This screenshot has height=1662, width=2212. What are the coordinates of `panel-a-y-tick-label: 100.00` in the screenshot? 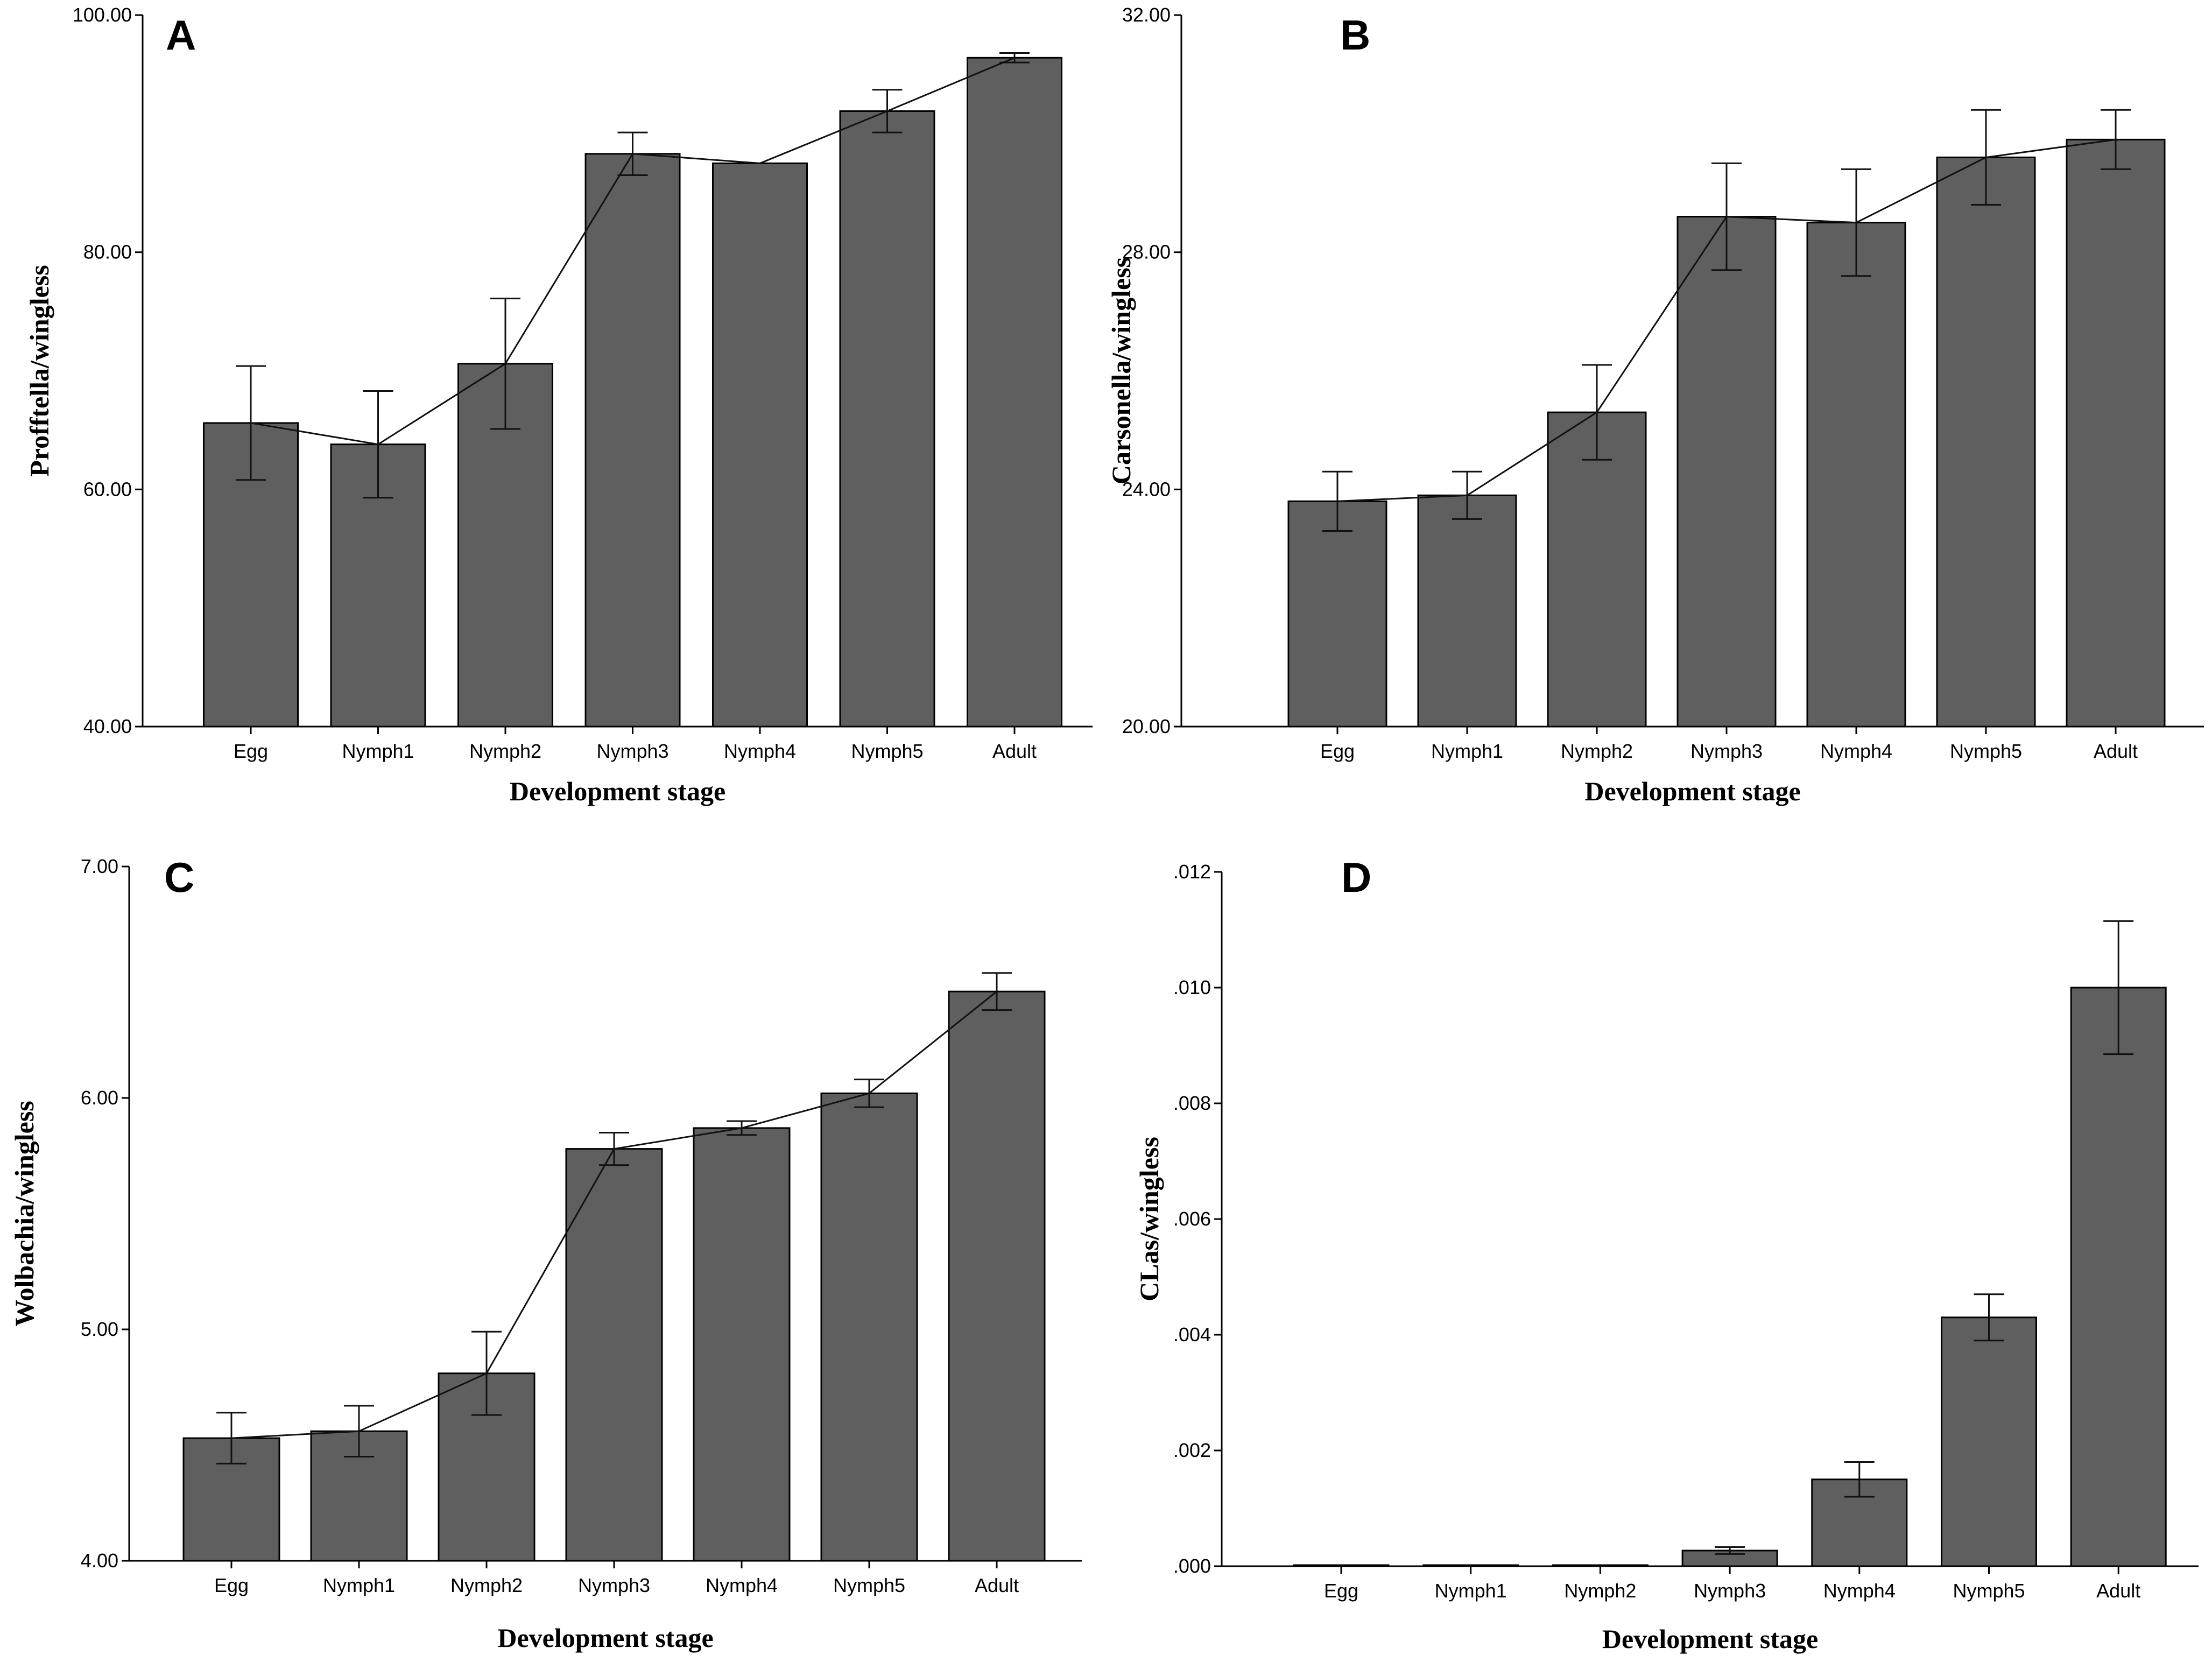 It's located at (102, 15).